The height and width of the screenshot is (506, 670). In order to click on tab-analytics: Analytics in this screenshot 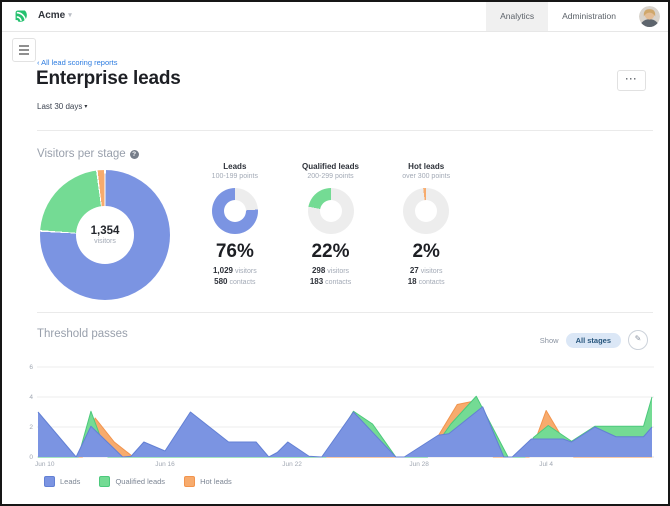, I will do `click(517, 16)`.